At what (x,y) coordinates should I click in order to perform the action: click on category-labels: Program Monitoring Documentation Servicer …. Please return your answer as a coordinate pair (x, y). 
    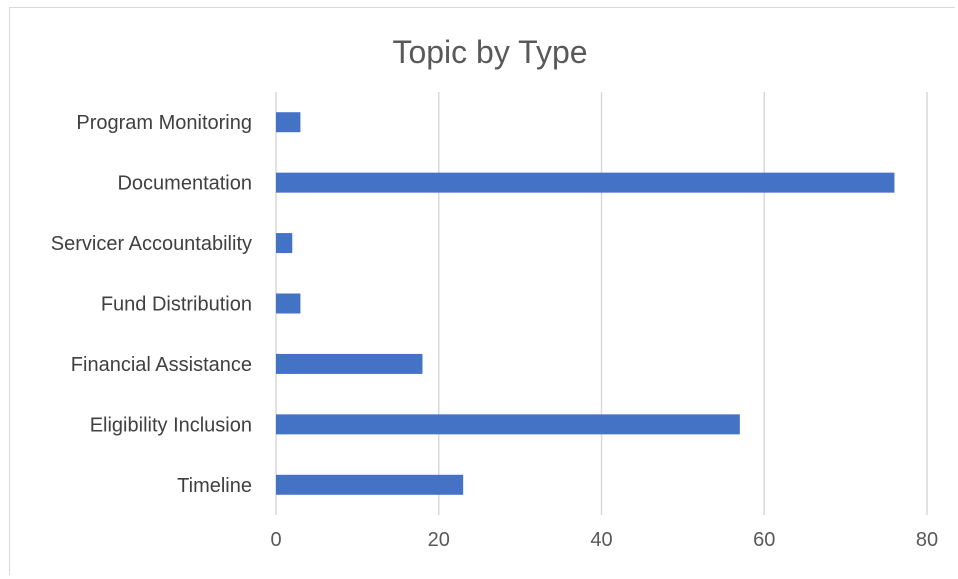
    Looking at the image, I should click on (151, 304).